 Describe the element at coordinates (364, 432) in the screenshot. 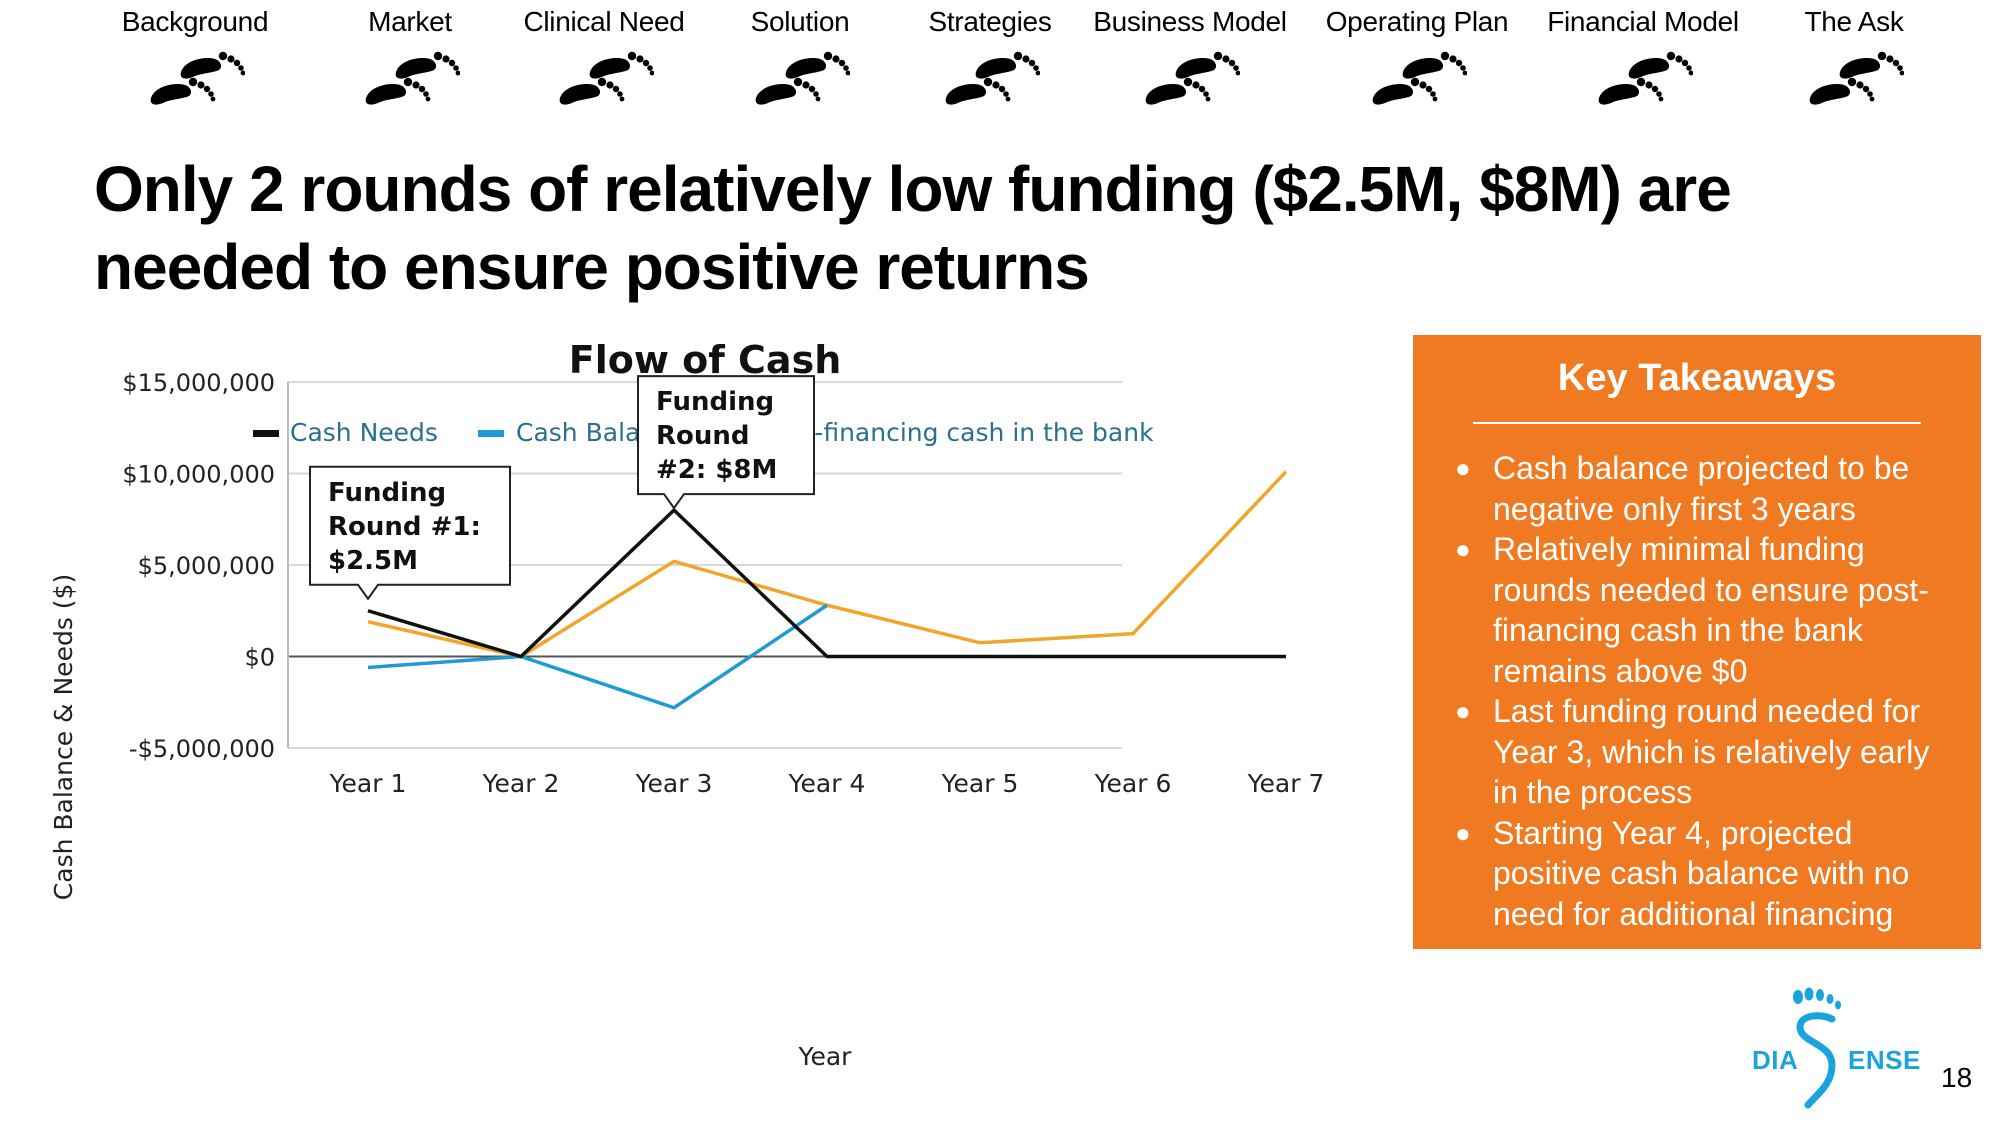

I see `legend-label-cash-needs: Cash Needs` at that location.